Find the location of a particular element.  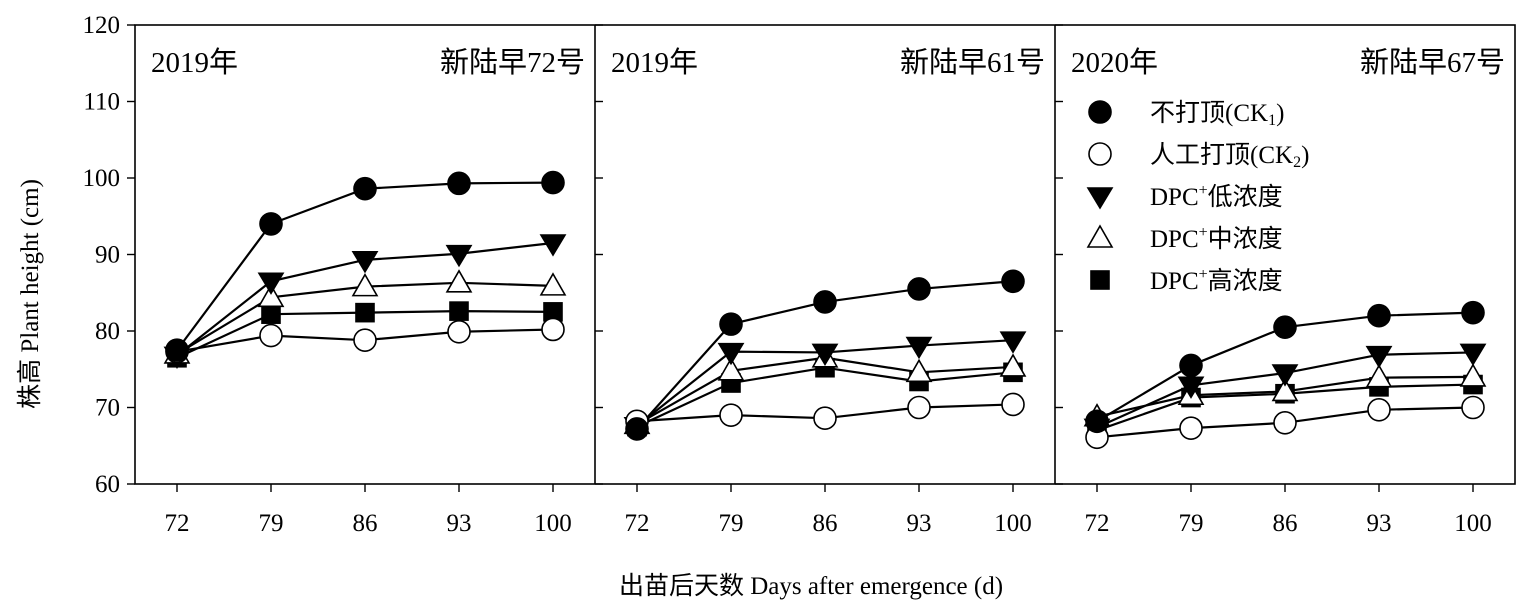

y-axis-label: 株高 Plant height (cm) is located at coordinates (30, 294).